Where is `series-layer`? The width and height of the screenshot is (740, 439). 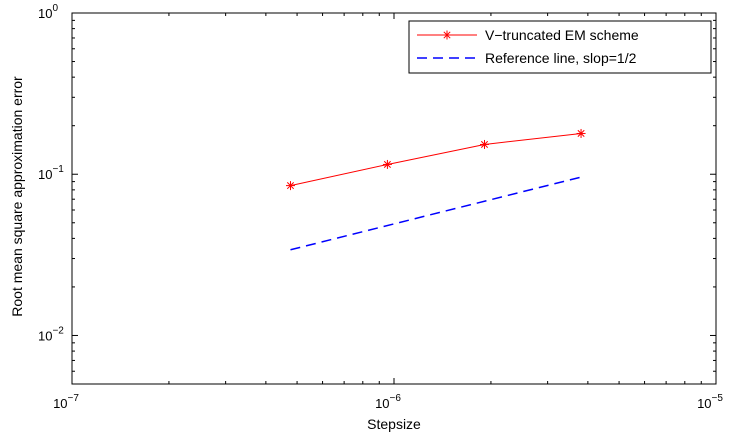 series-layer is located at coordinates (435, 189).